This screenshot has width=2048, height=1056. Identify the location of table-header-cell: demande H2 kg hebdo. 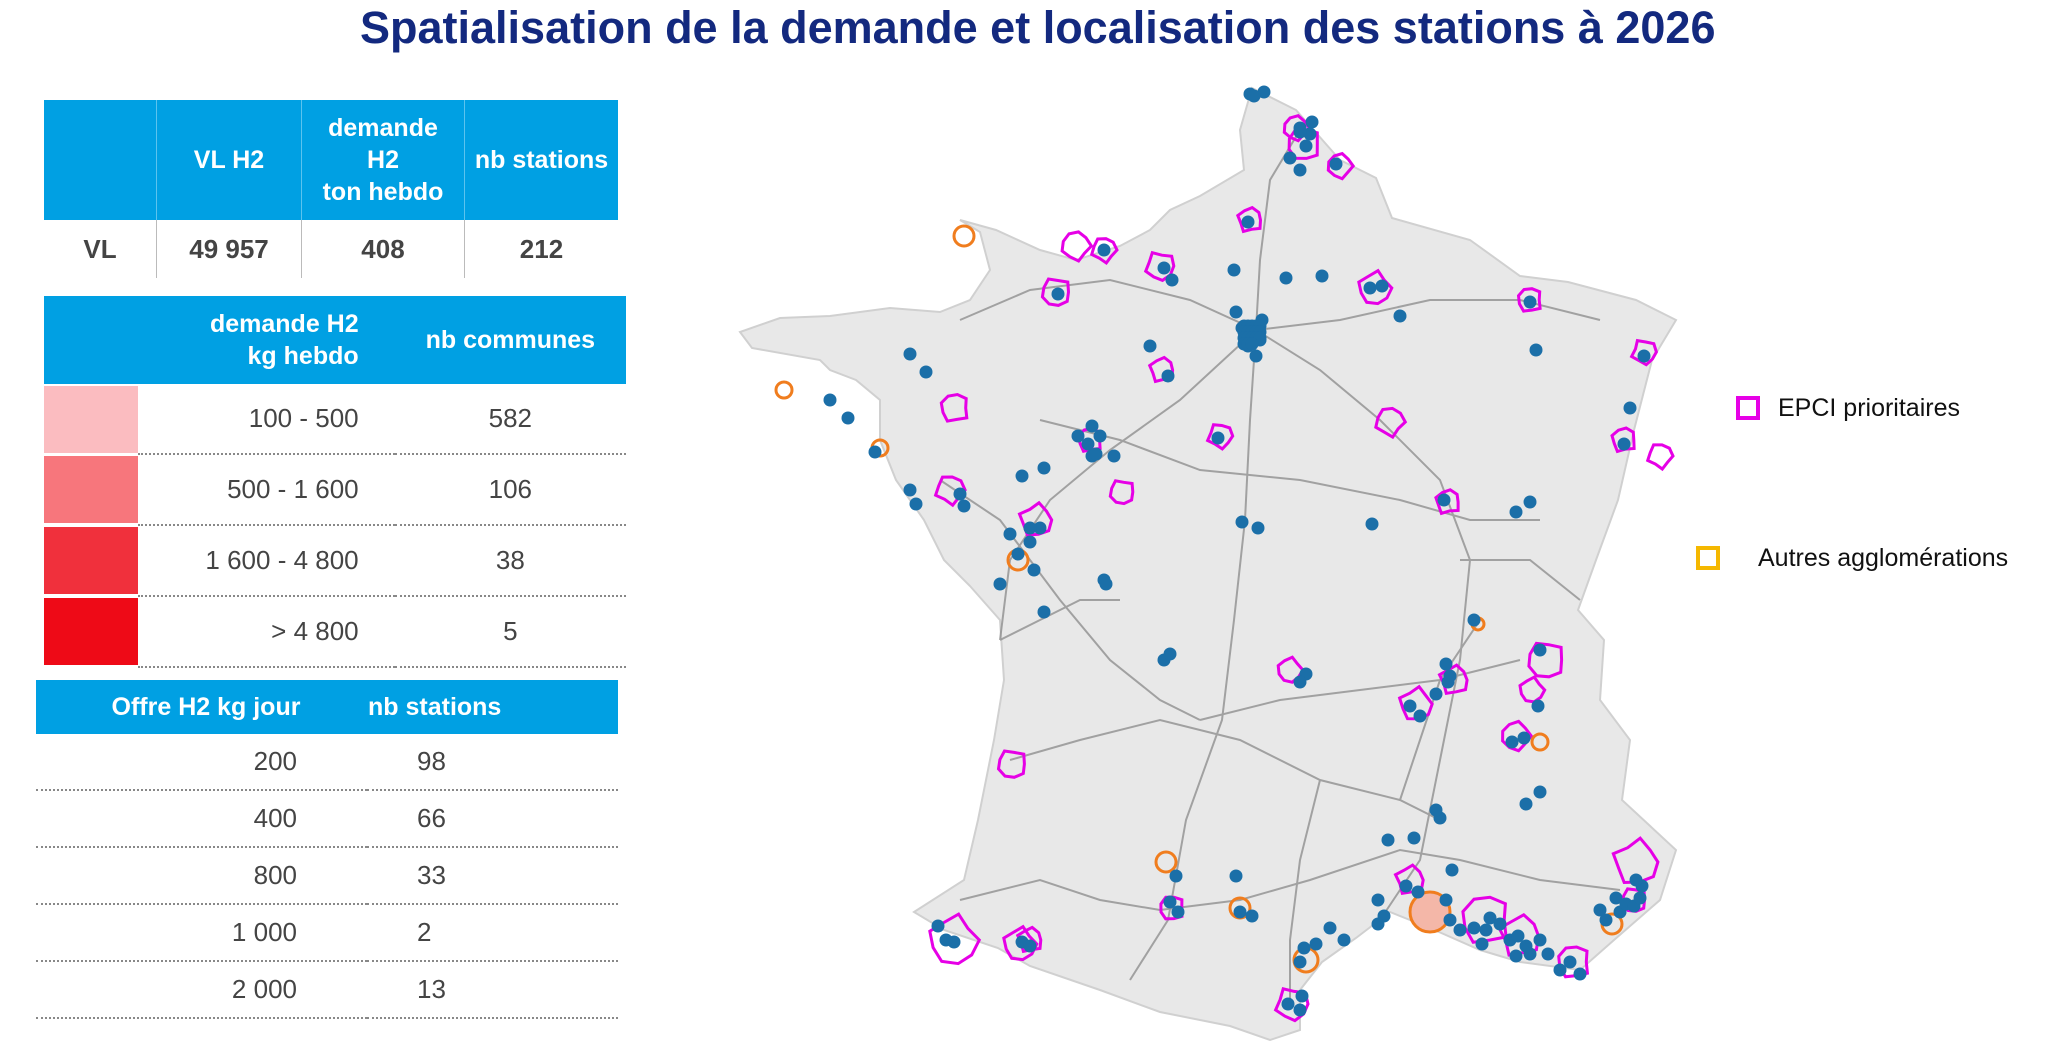
(266, 340).